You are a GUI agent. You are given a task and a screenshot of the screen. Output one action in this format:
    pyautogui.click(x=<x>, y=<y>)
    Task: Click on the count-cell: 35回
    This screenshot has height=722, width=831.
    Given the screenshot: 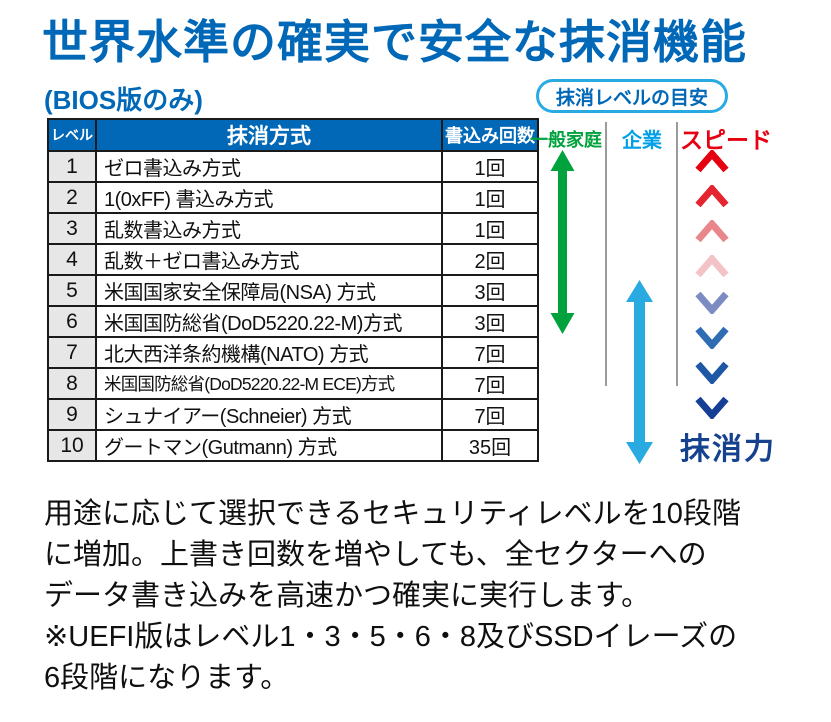 What is the action you would take?
    pyautogui.click(x=490, y=445)
    